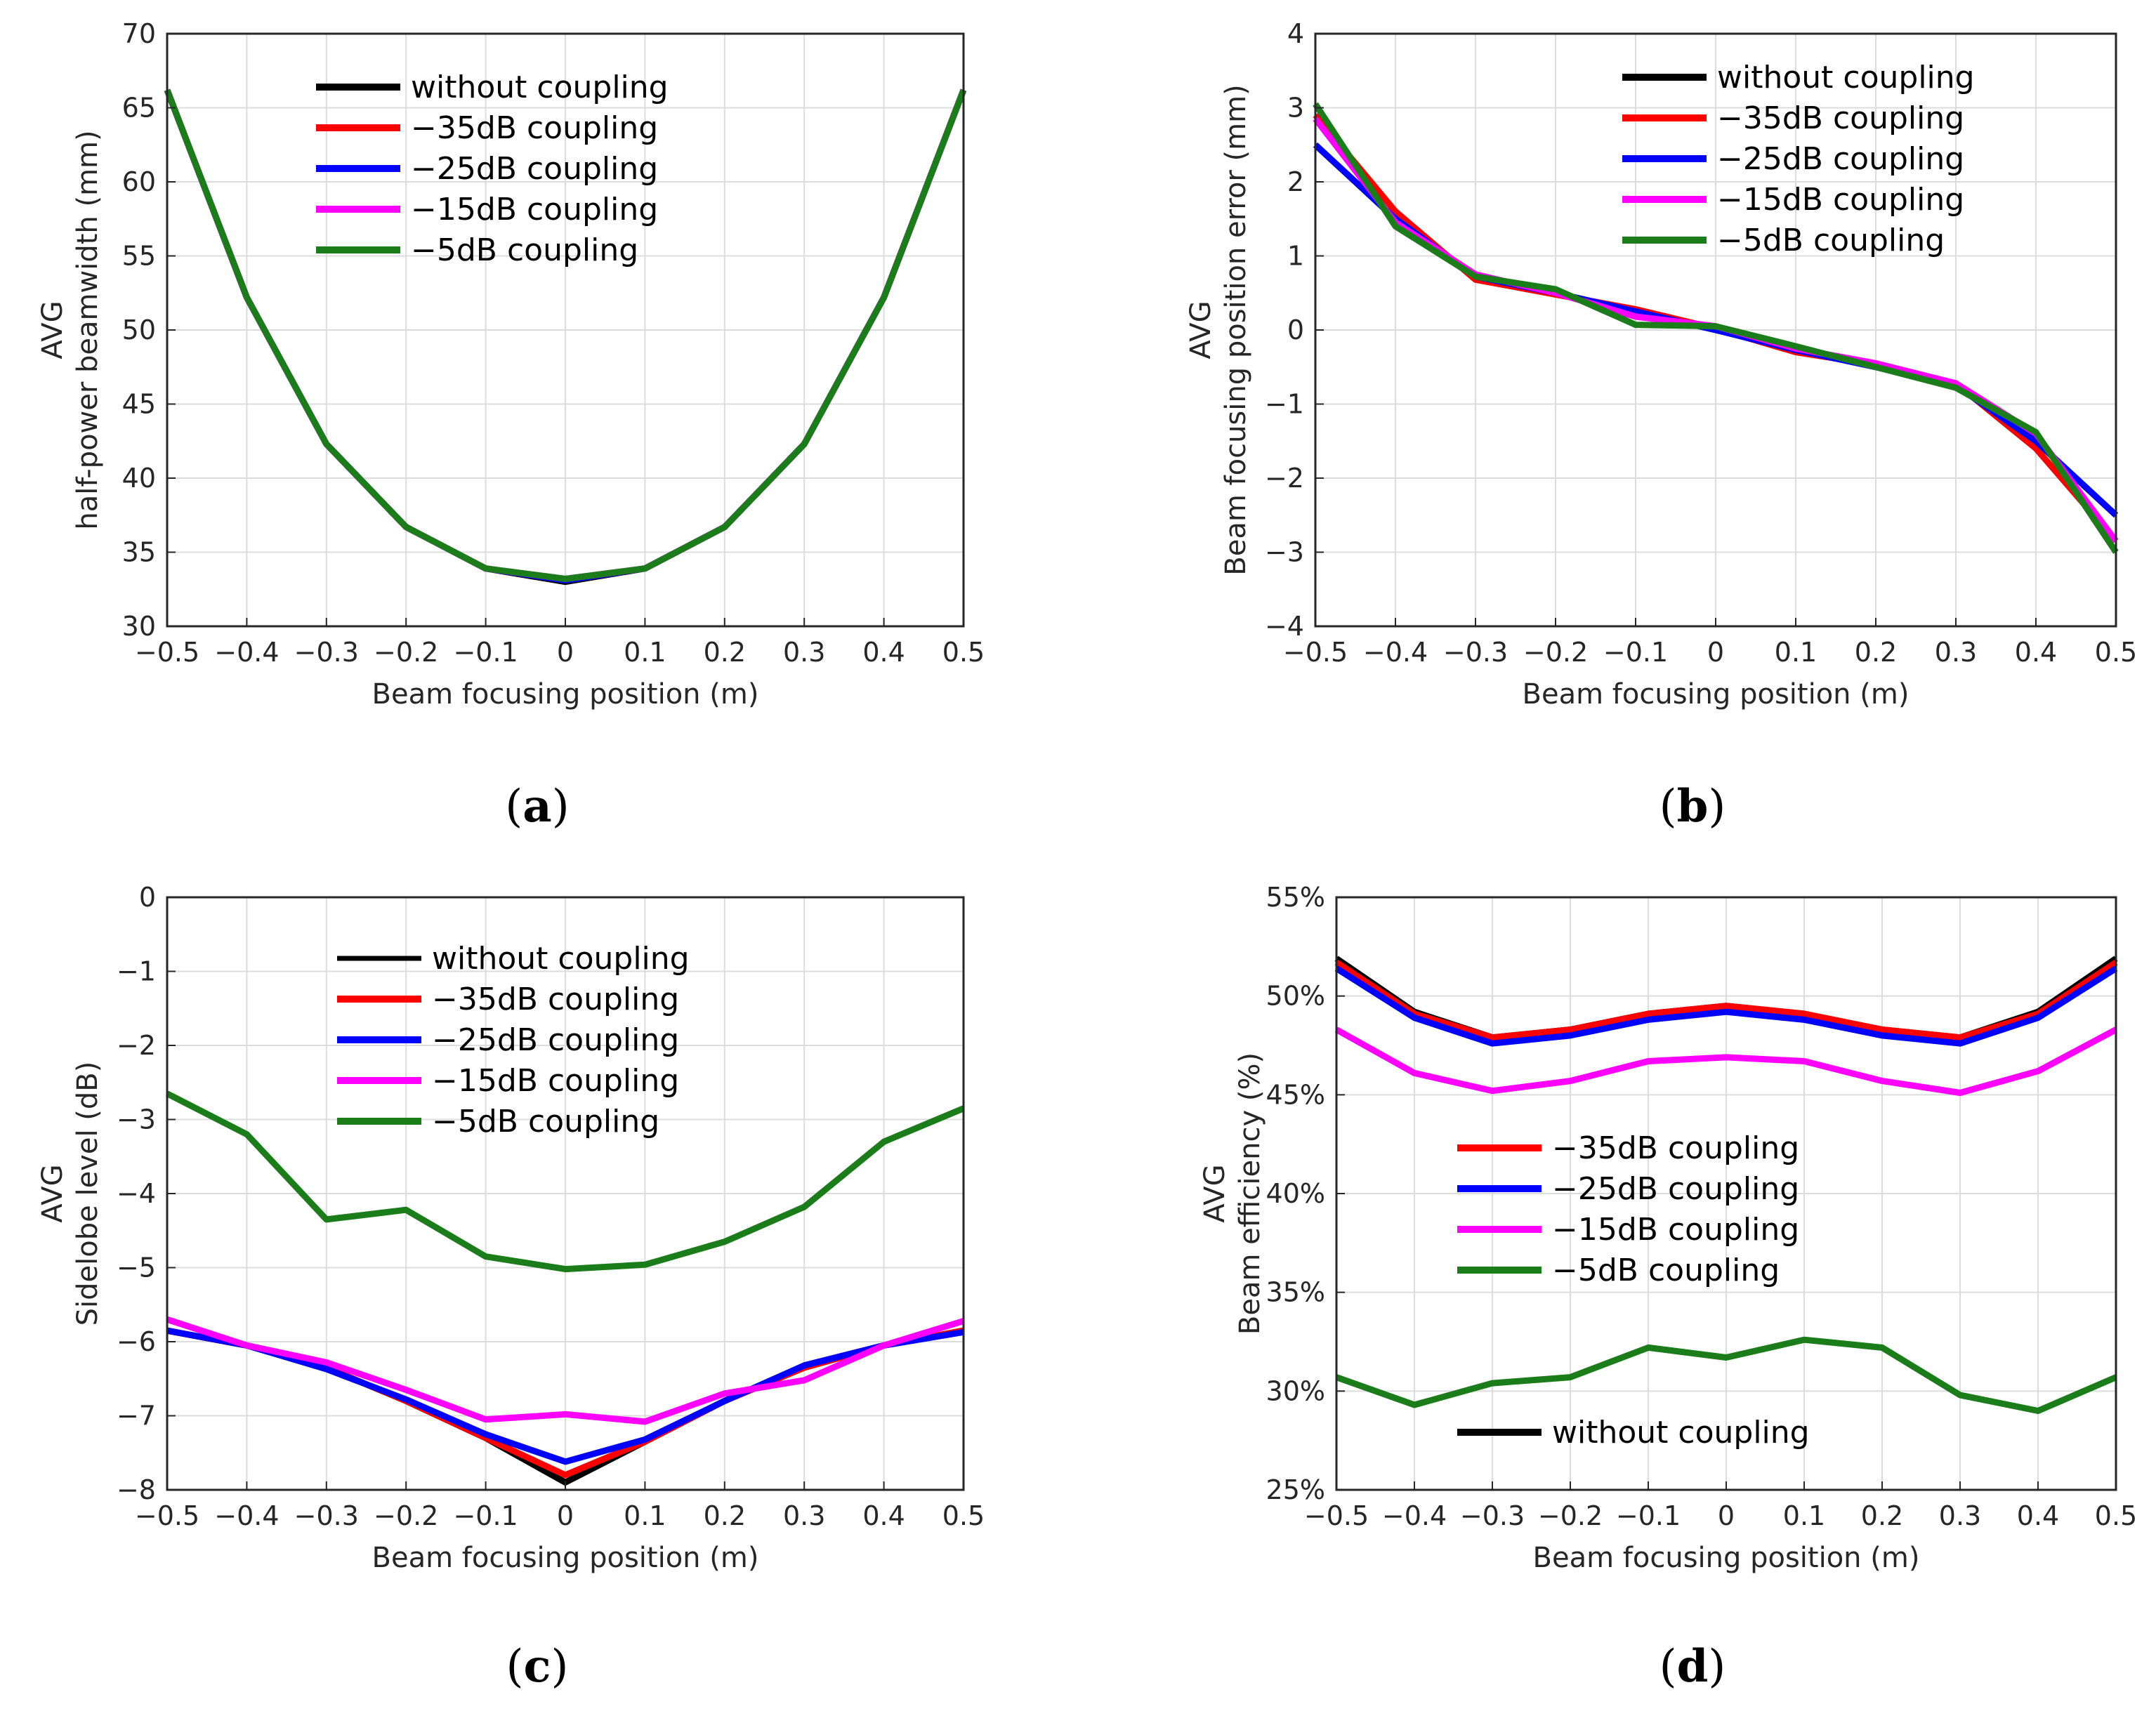 The width and height of the screenshot is (2156, 1711). Describe the element at coordinates (139, 181) in the screenshot. I see `y-tick-label: 60` at that location.